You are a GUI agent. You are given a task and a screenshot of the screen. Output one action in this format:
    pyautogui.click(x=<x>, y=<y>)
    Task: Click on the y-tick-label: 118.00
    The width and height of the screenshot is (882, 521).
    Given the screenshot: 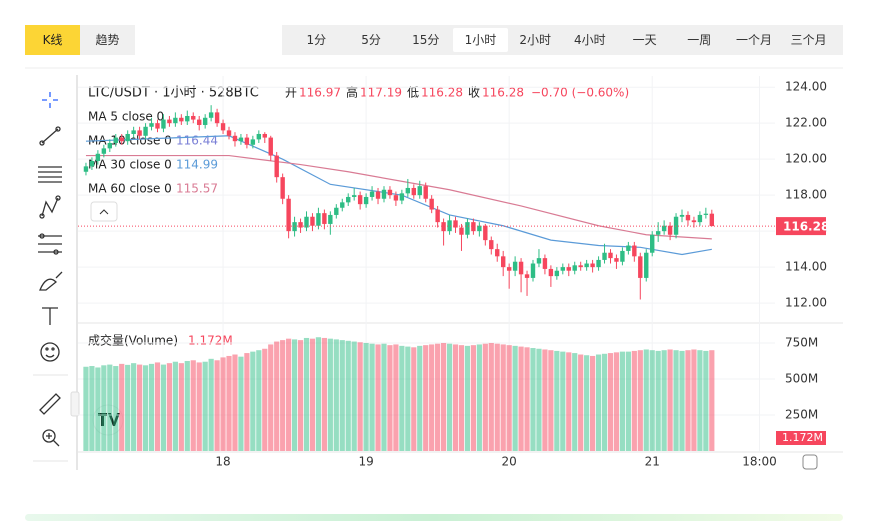 What is the action you would take?
    pyautogui.click(x=806, y=195)
    